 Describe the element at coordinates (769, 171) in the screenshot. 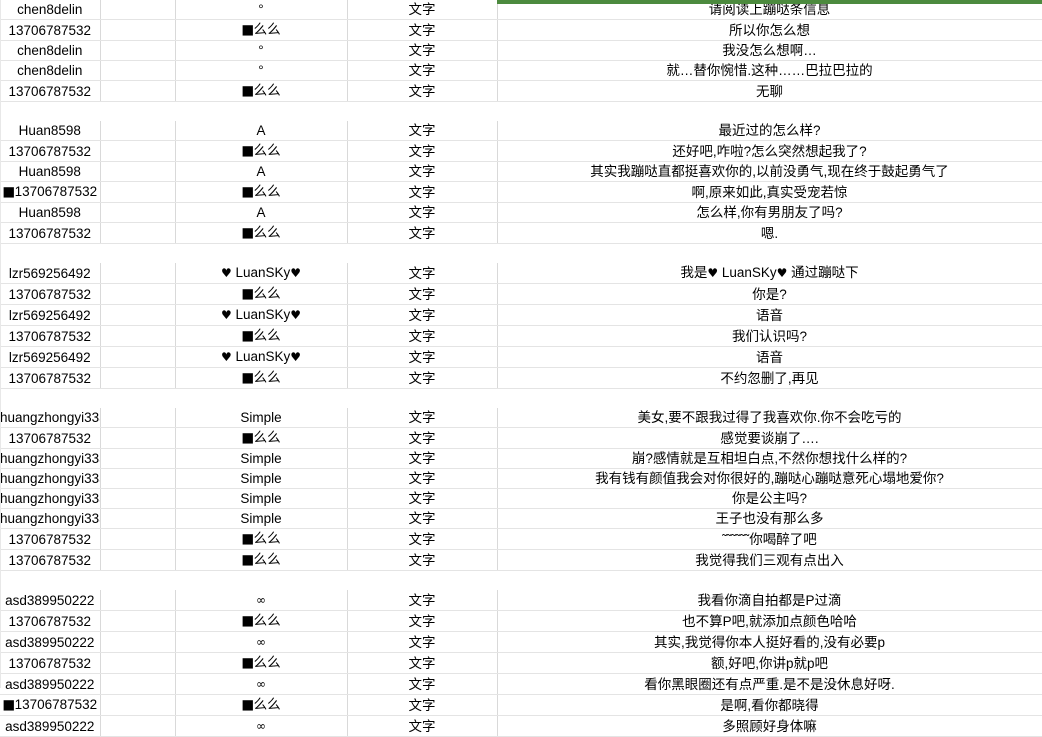

I see `cell-message-content: 其实我蹦哒直都挺喜欢你的,以前没勇气,现在终于鼓起勇气了` at that location.